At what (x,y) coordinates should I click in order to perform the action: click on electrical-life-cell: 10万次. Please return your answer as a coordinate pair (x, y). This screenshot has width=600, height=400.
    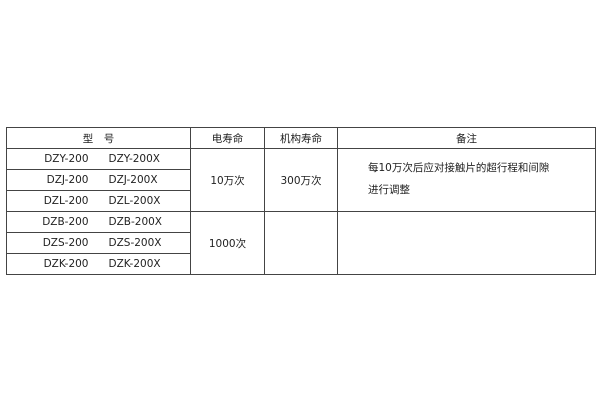
    Looking at the image, I should click on (227, 180).